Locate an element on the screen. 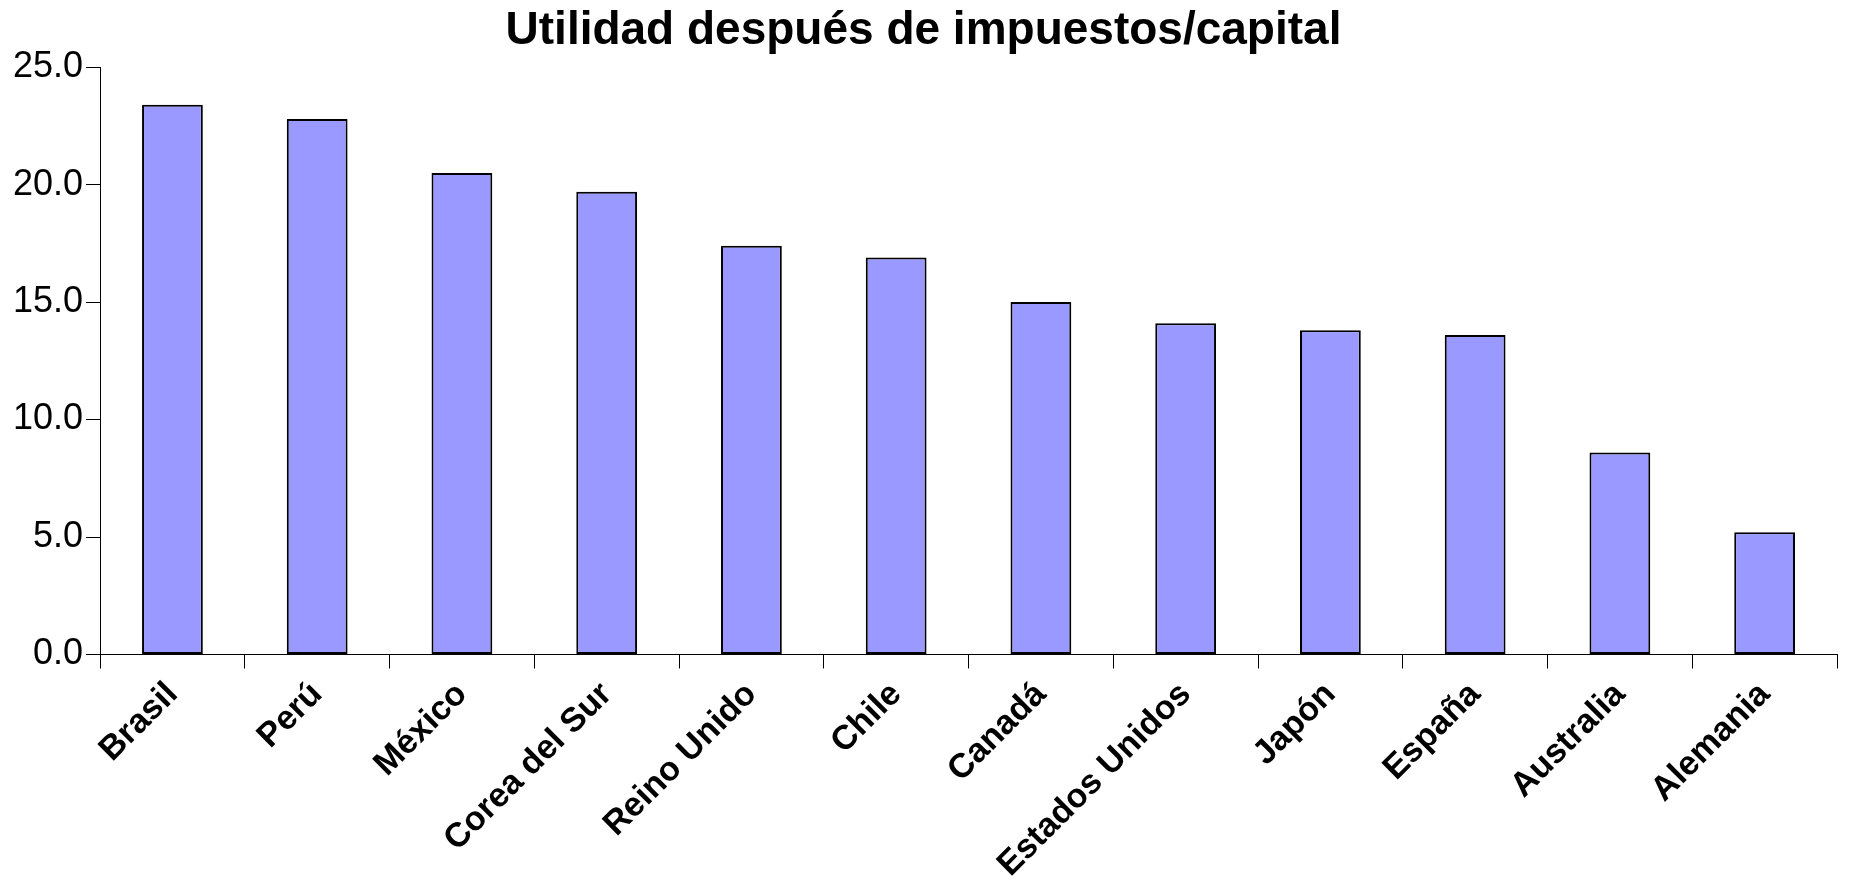 The width and height of the screenshot is (1857, 891). y-tick-label: 25.0 is located at coordinates (48, 65).